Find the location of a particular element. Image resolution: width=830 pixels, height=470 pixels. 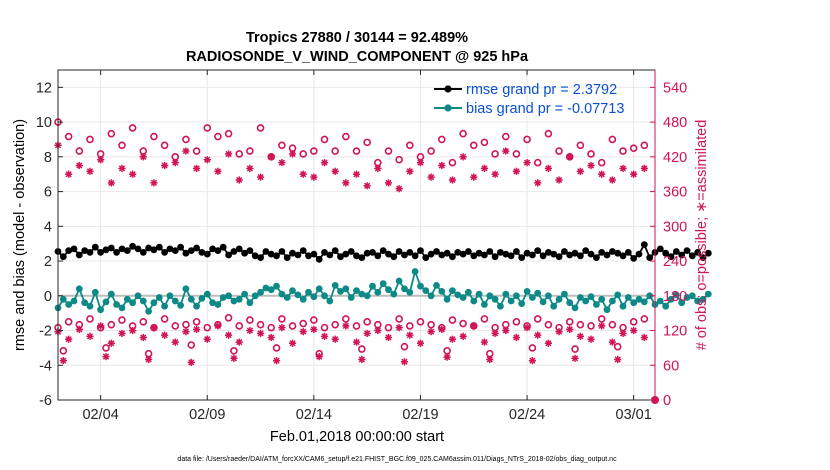

y-right-tick-label: 180 is located at coordinates (675, 297).